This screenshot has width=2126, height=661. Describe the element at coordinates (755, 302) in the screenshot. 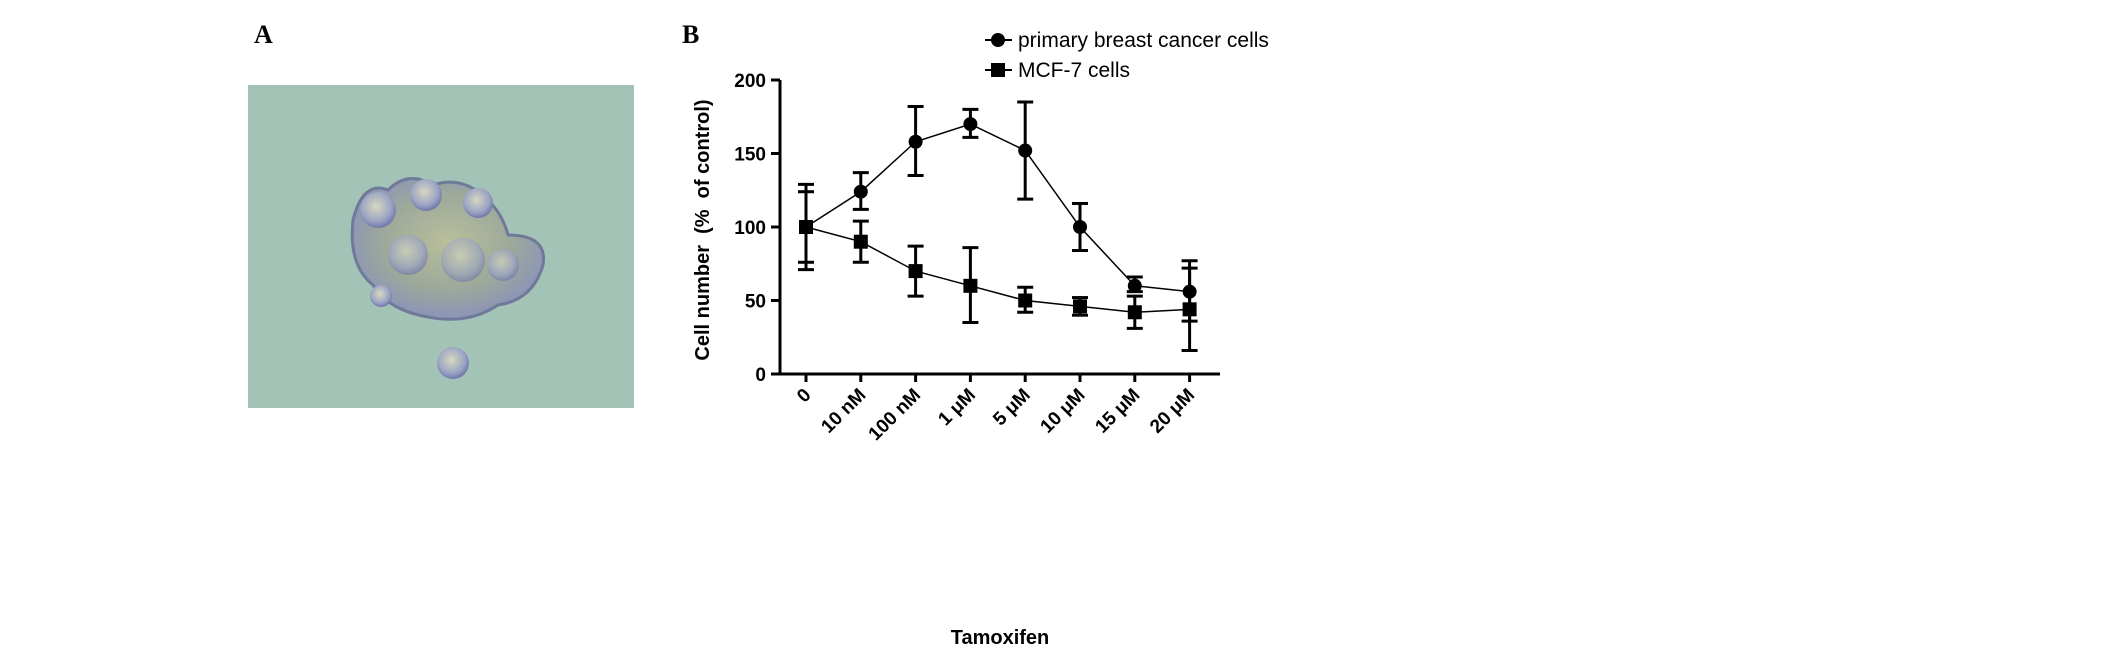

I see `y-tick-label: 50` at that location.